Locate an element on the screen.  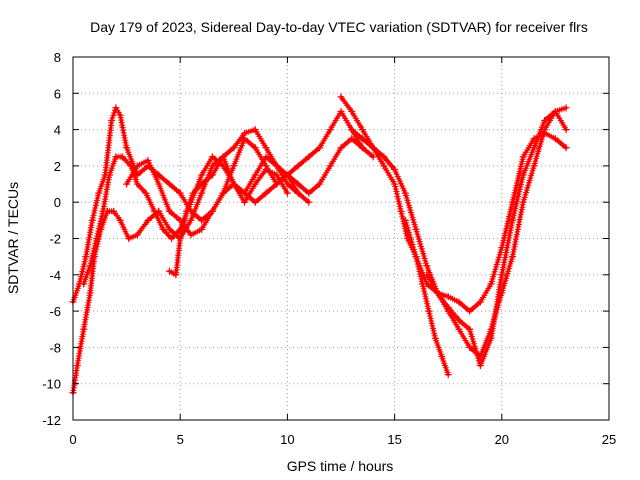
y-tick-label: 8 is located at coordinates (57, 57).